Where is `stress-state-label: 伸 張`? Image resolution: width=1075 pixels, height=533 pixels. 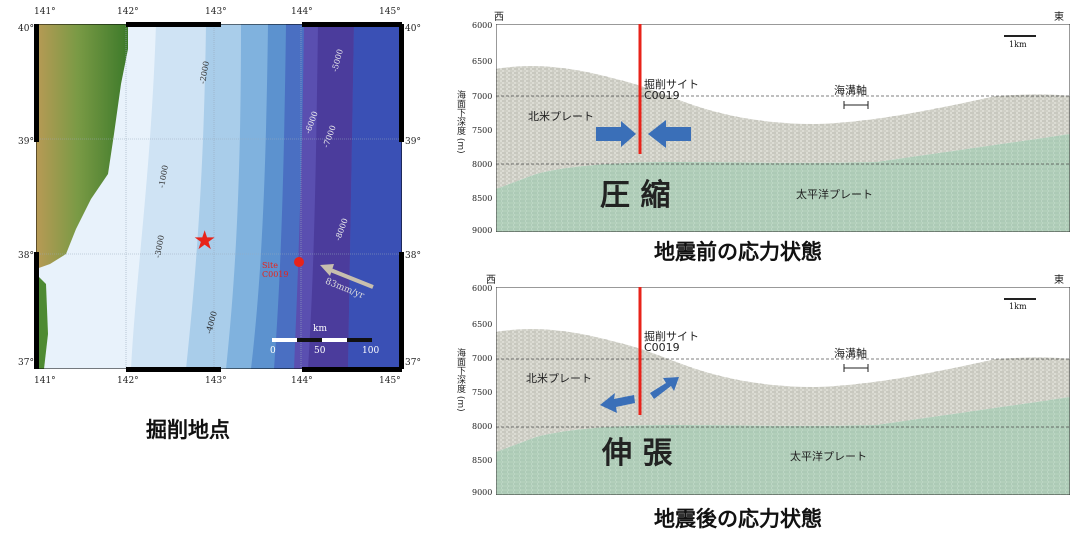 stress-state-label: 伸 張 is located at coordinates (637, 453).